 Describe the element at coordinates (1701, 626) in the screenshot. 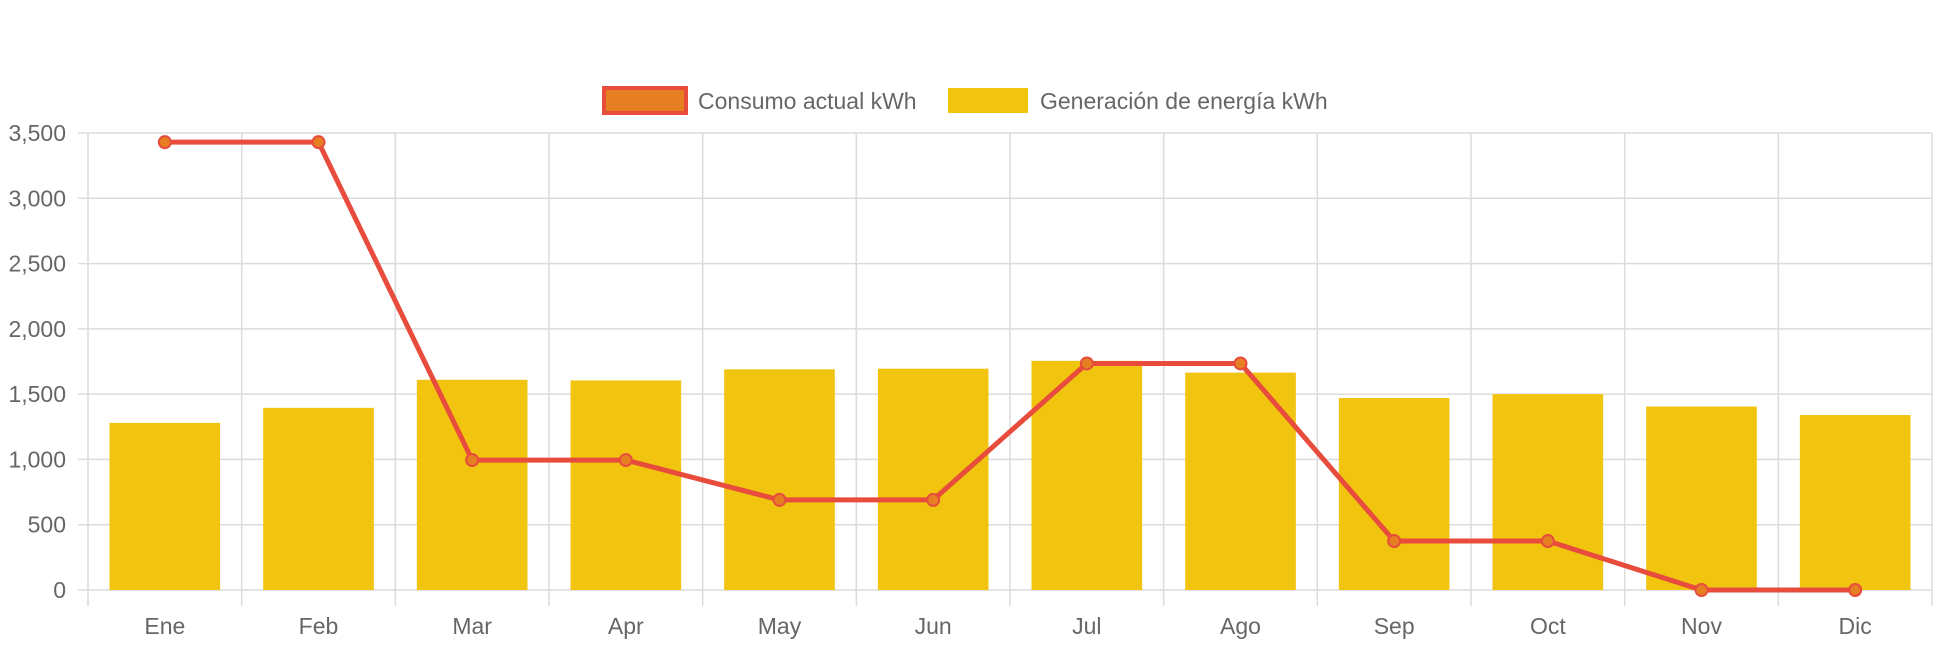

I see `x-tick-label: Nov` at that location.